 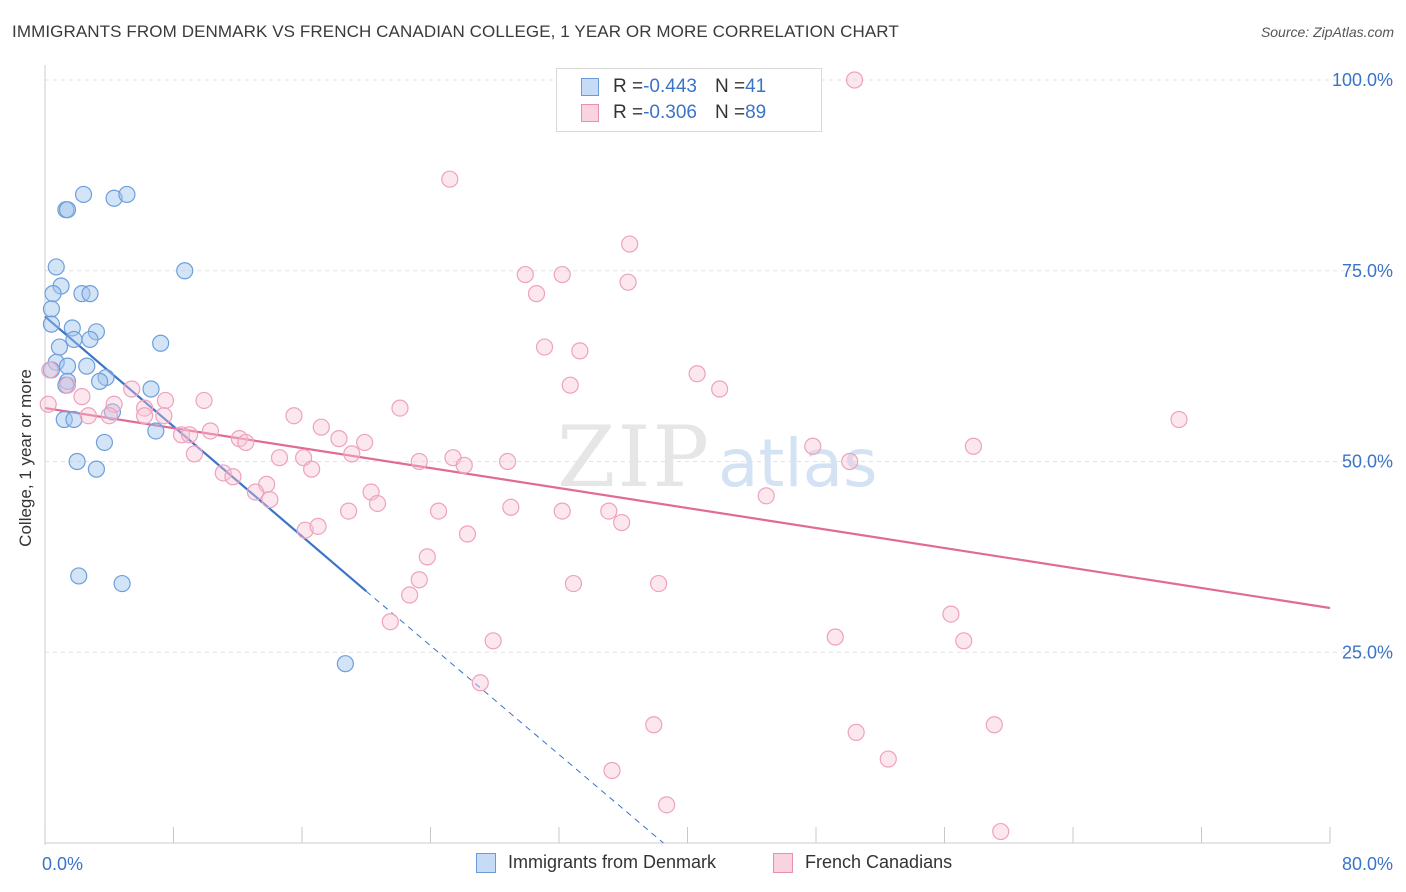 I want to click on y-tick-label: 50.0%, so click(x=1367, y=462).